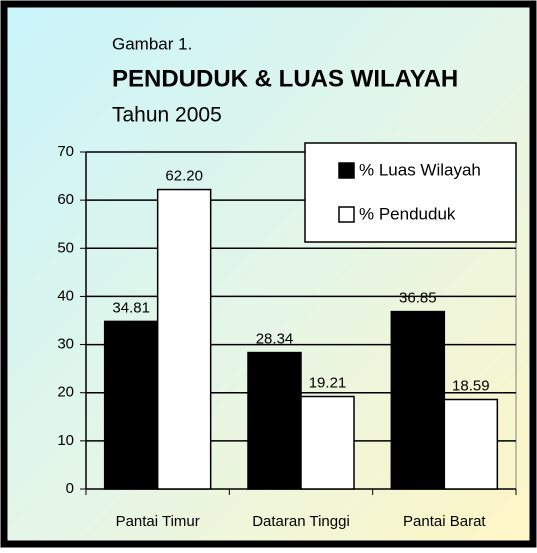  I want to click on y-tick-label: 70, so click(65, 151).